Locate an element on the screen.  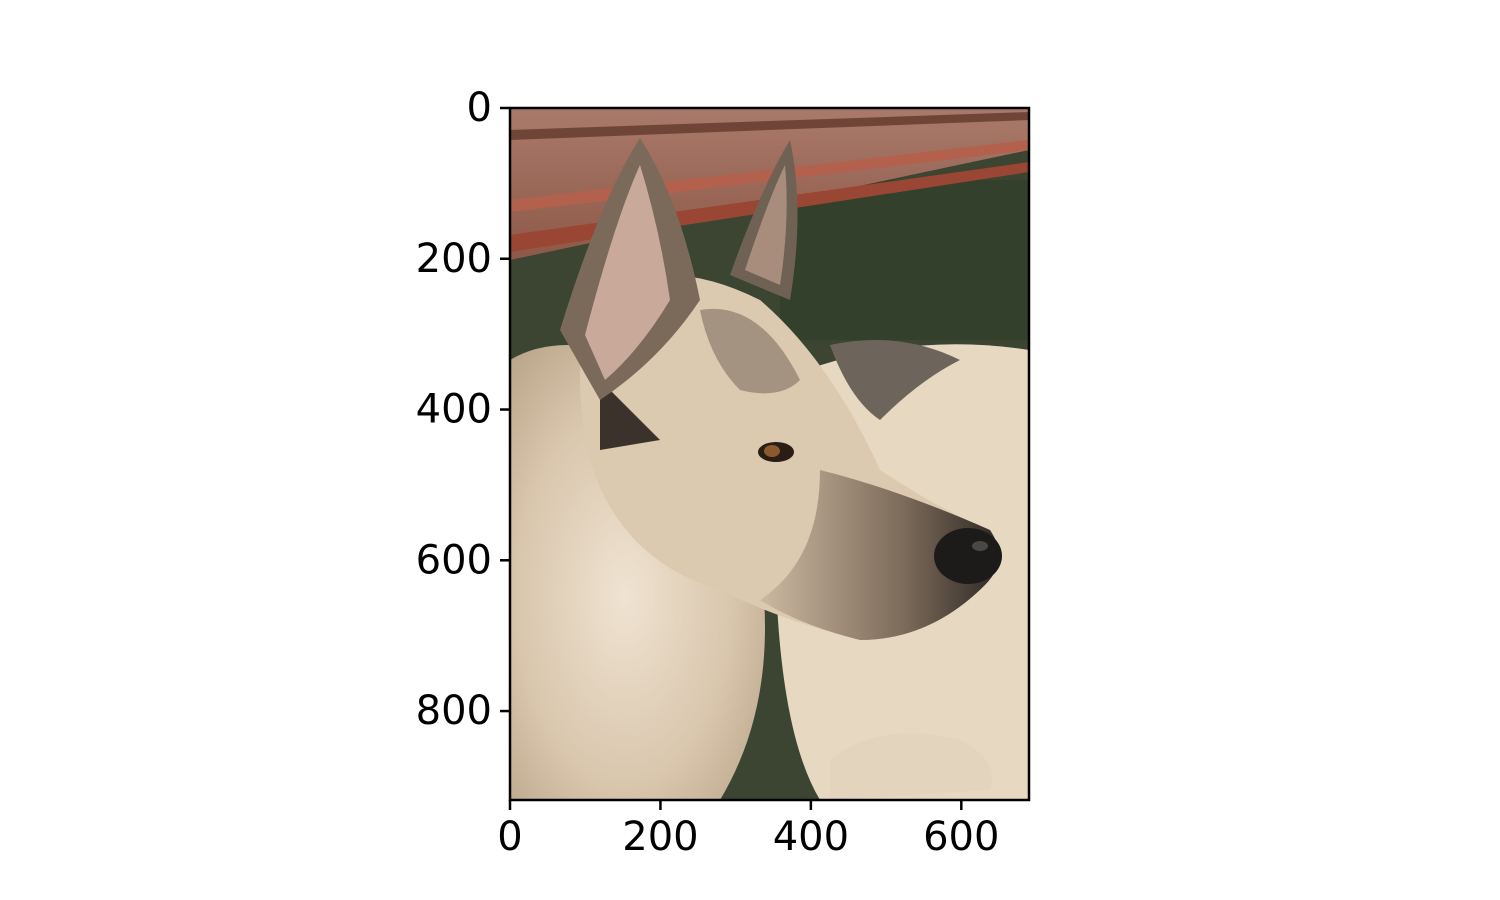
y-axis: 0 200 400 600 800 is located at coordinates (463, 409).